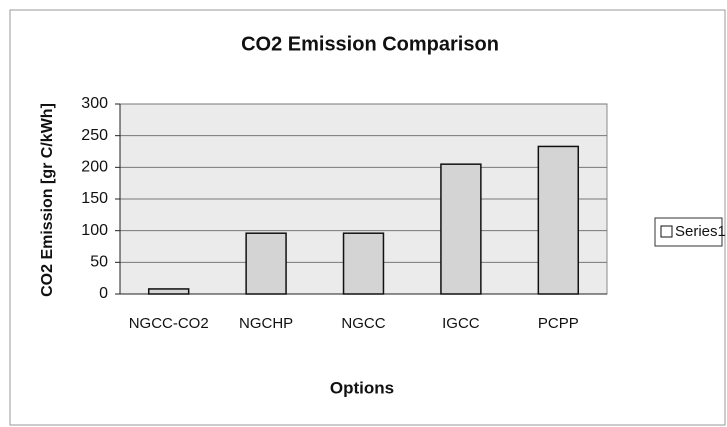  Describe the element at coordinates (169, 323) in the screenshot. I see `x-tick-label: NGCC-CO2` at that location.